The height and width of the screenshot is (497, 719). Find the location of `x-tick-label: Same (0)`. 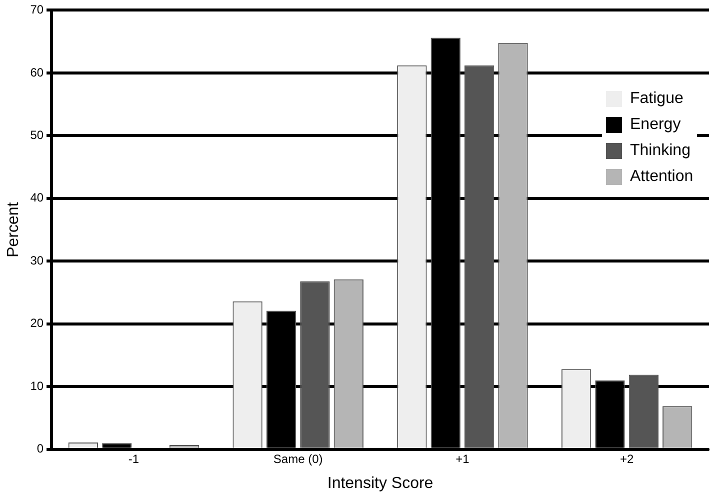

x-tick-label: Same (0) is located at coordinates (298, 459).